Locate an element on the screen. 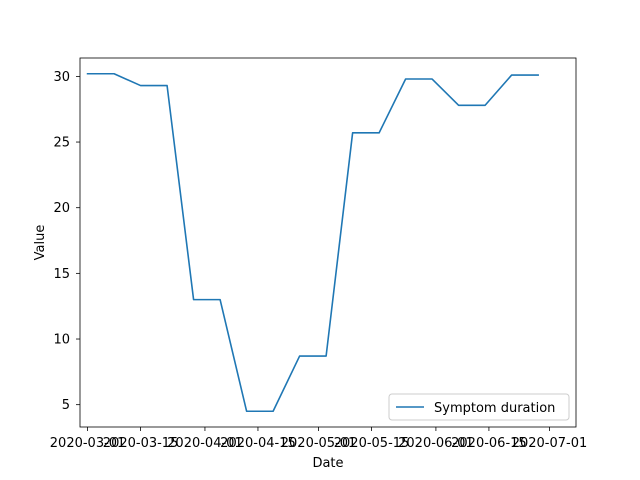  x-tick-label: 2020-06-01 is located at coordinates (436, 443).